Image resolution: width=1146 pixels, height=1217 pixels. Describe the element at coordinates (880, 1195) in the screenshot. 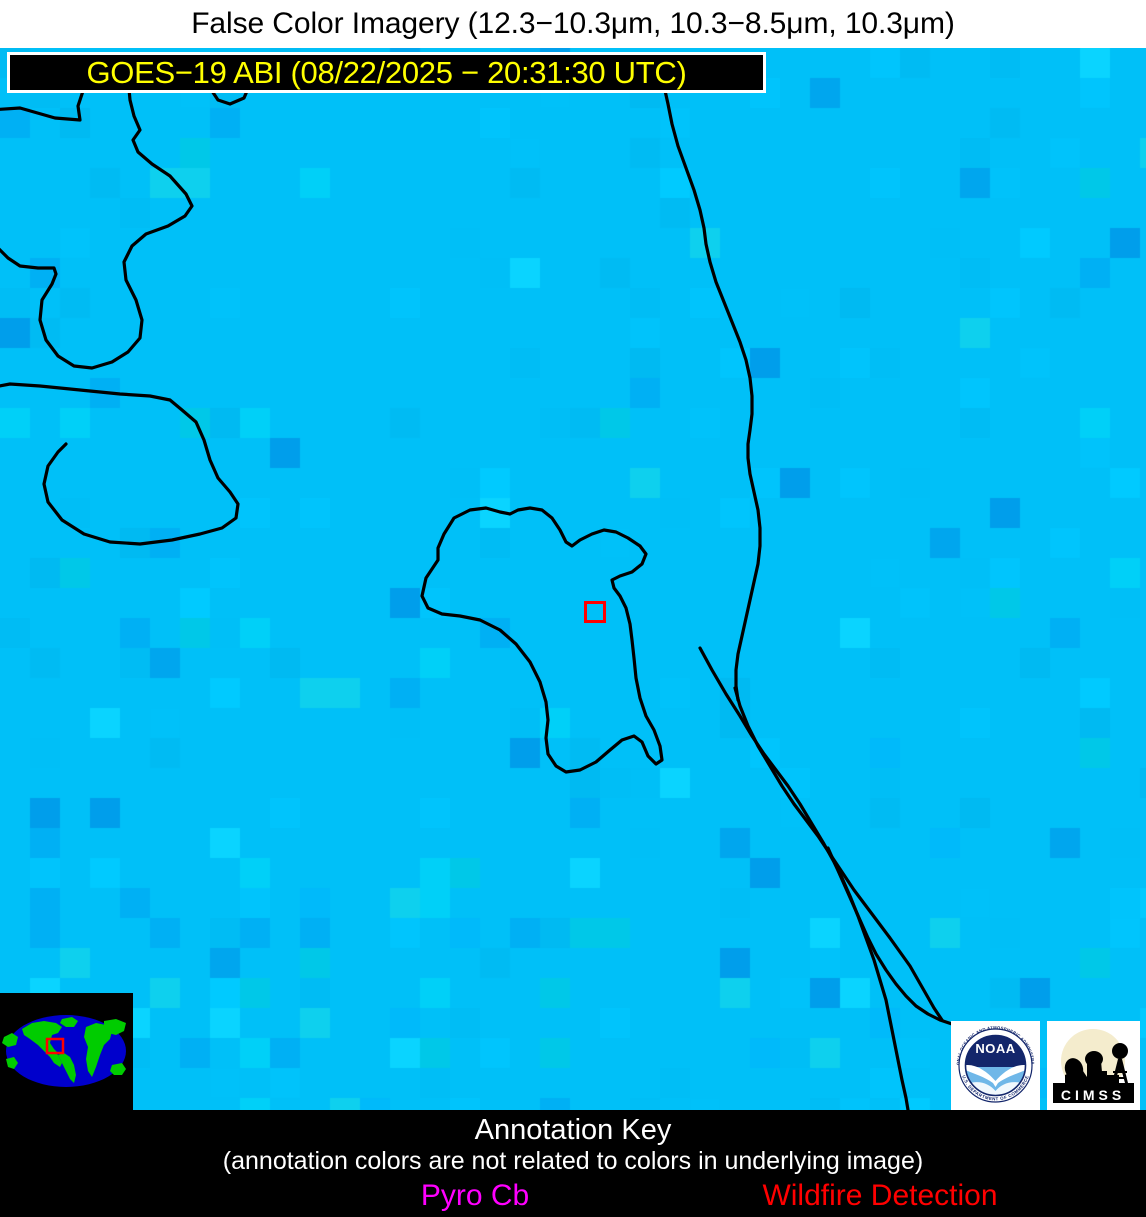

I see `legend-item-wildfire-detection: Wildfire Detection` at that location.